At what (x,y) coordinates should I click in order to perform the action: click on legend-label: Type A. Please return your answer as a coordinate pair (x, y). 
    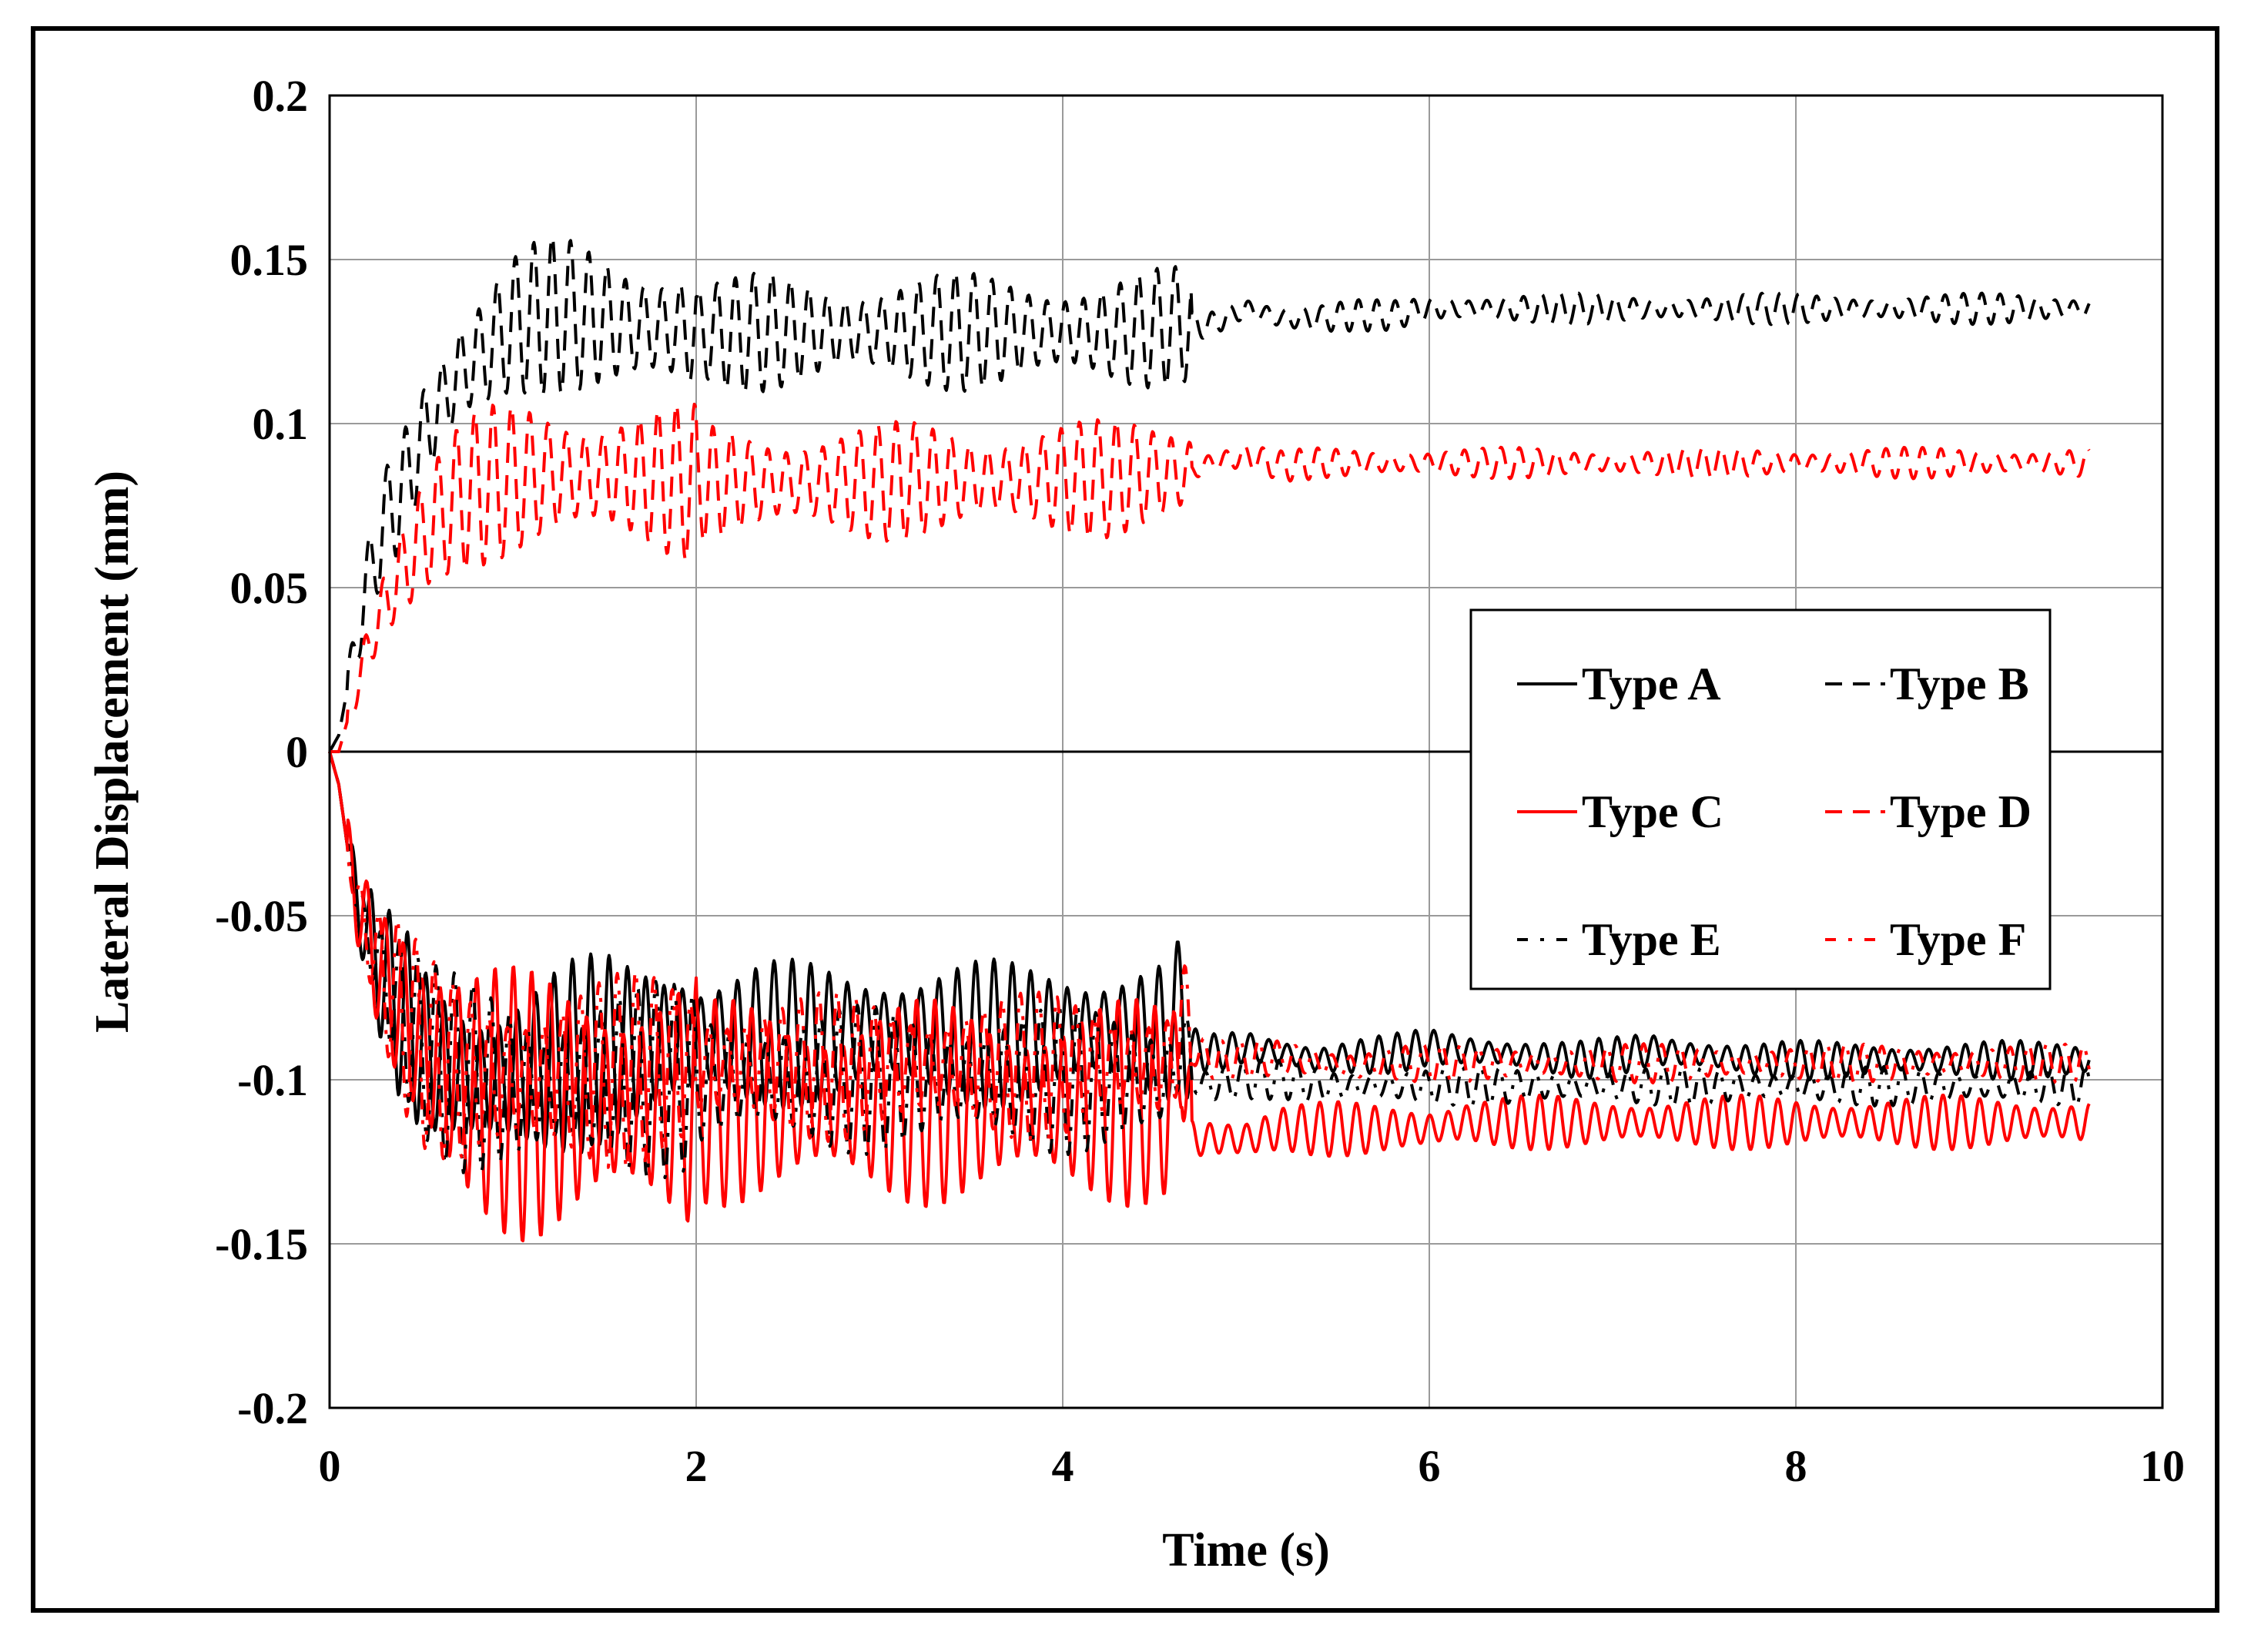
    Looking at the image, I should click on (1651, 684).